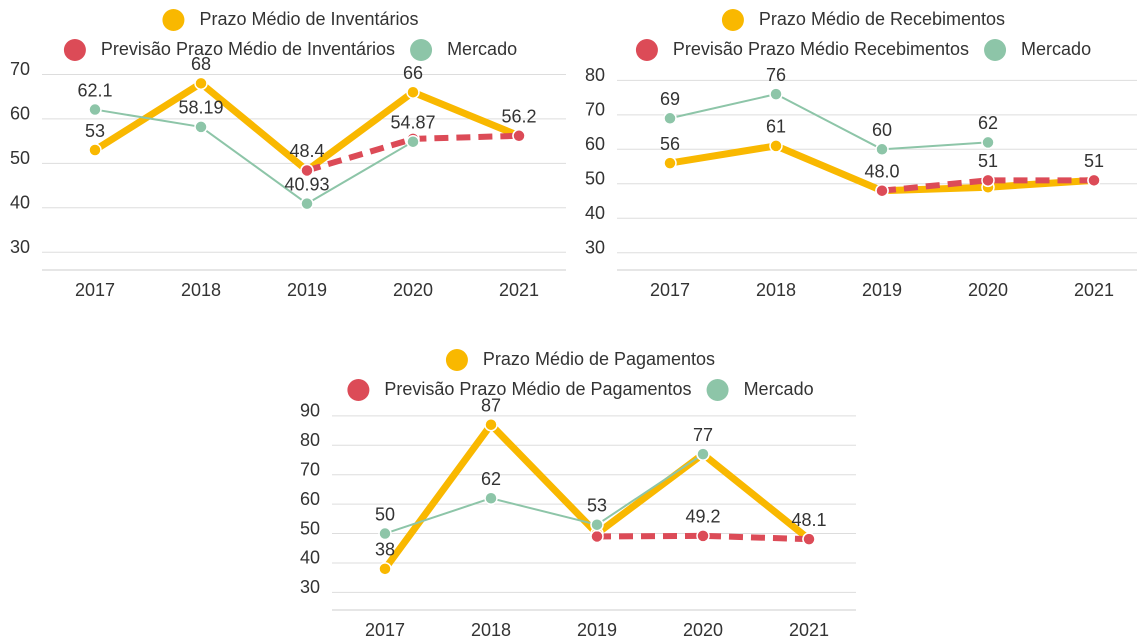 This screenshot has height=639, width=1141. I want to click on y-tick-label: 90, so click(310, 411).